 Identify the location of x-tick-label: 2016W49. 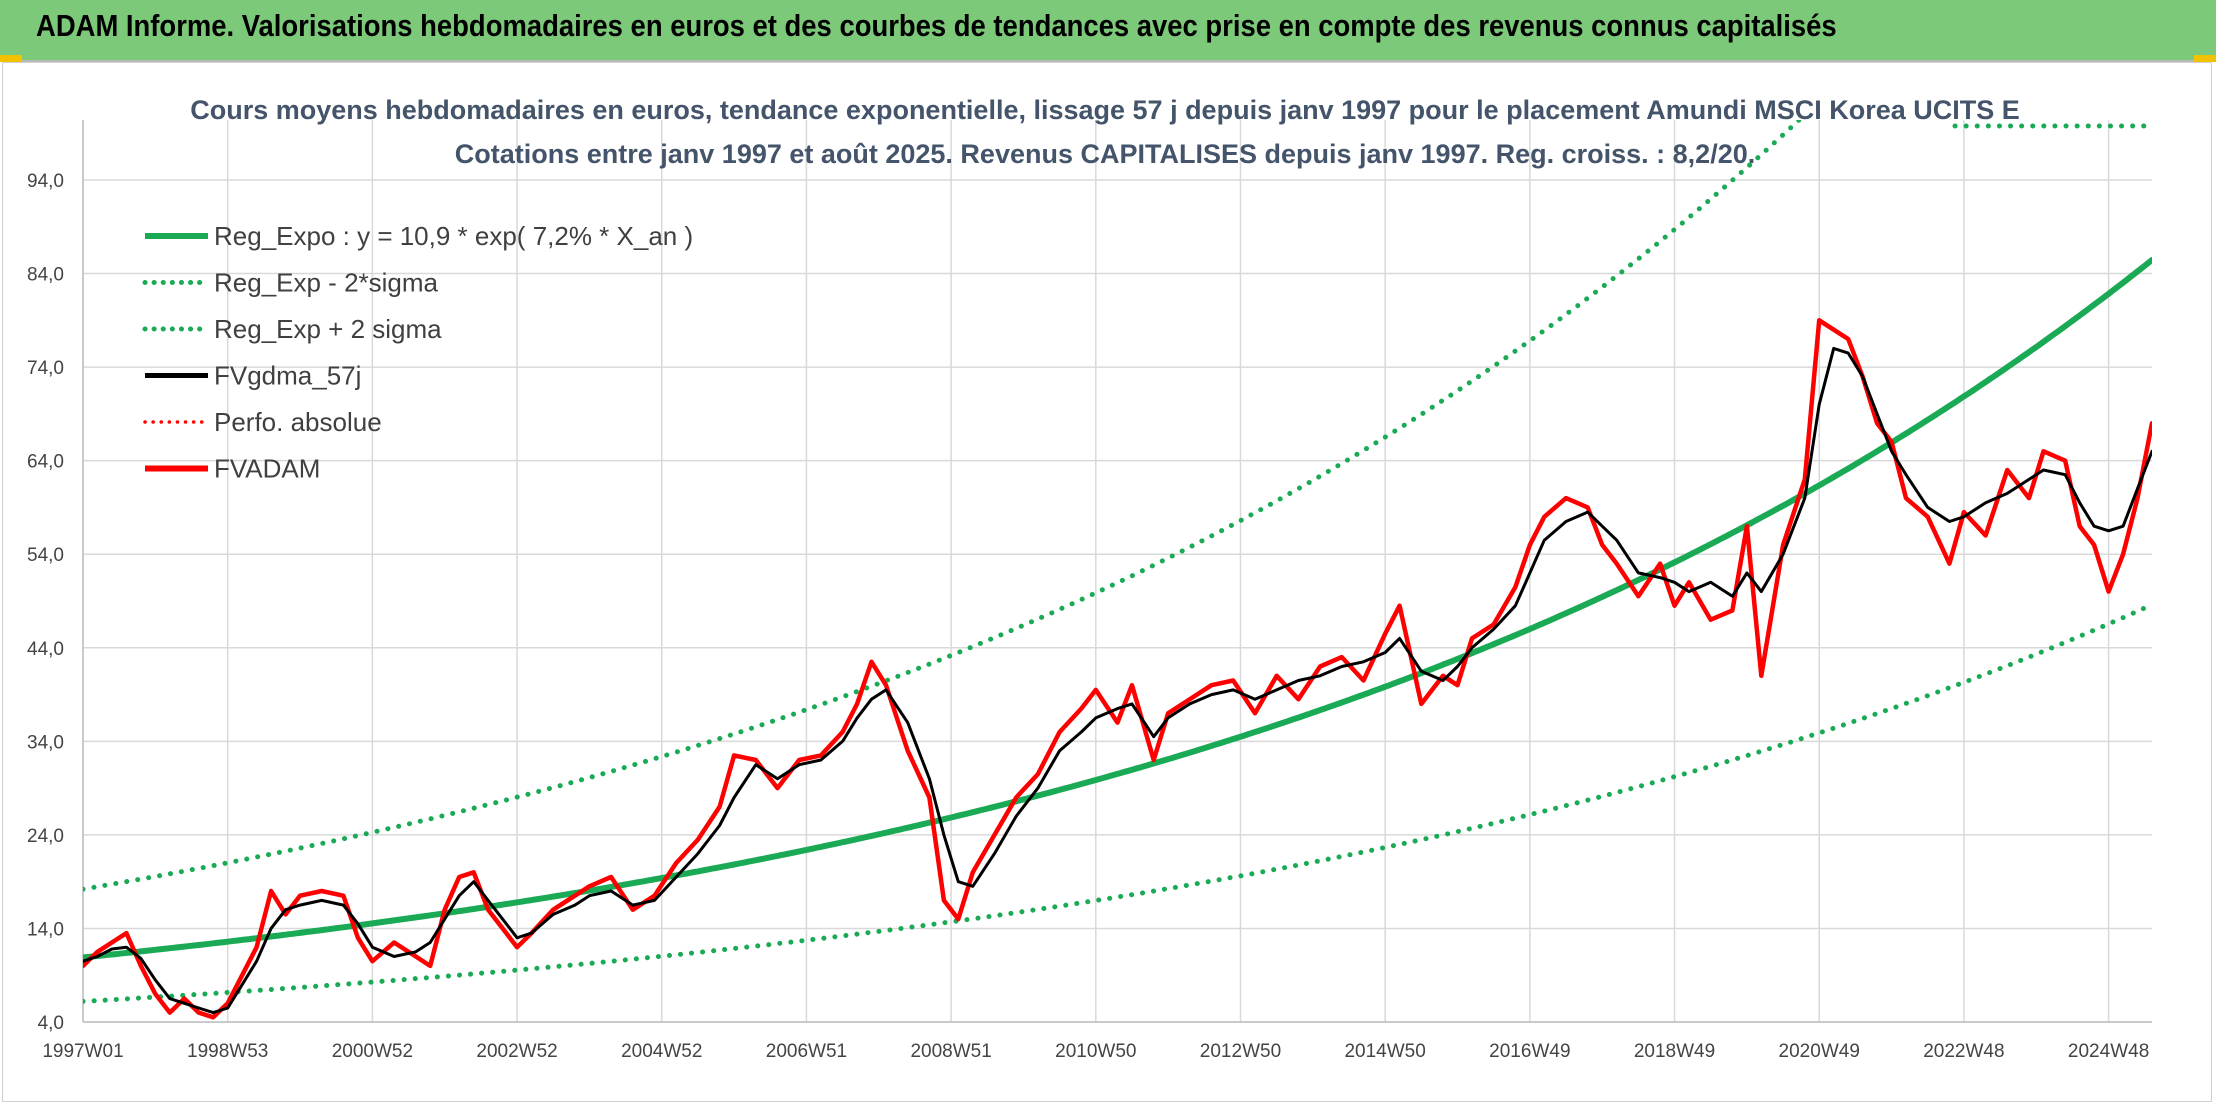
(1529, 1051).